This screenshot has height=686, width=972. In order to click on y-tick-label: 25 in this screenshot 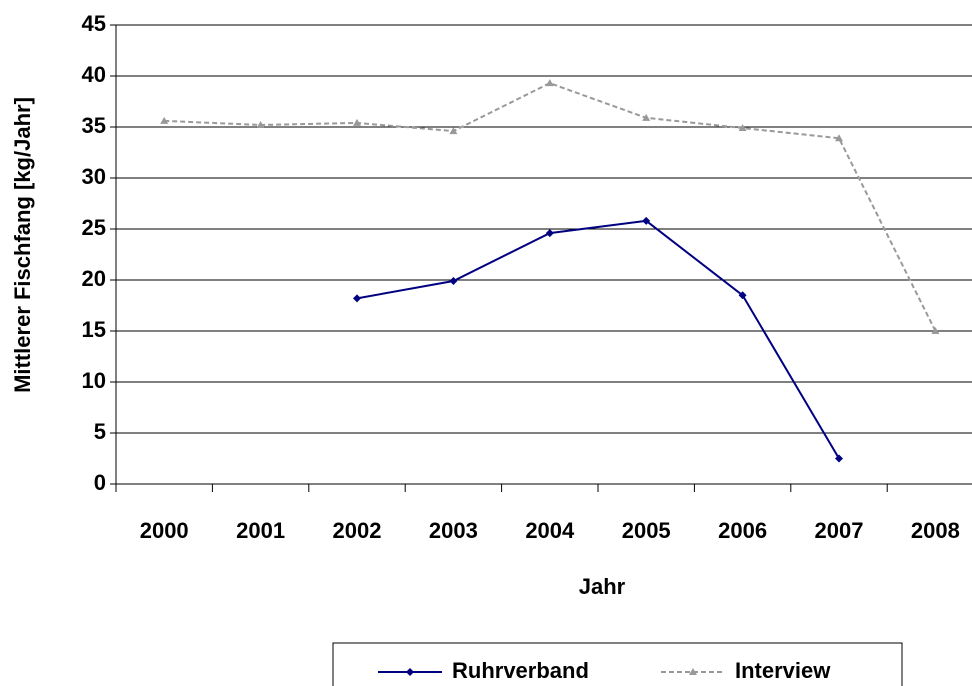, I will do `click(94, 227)`.